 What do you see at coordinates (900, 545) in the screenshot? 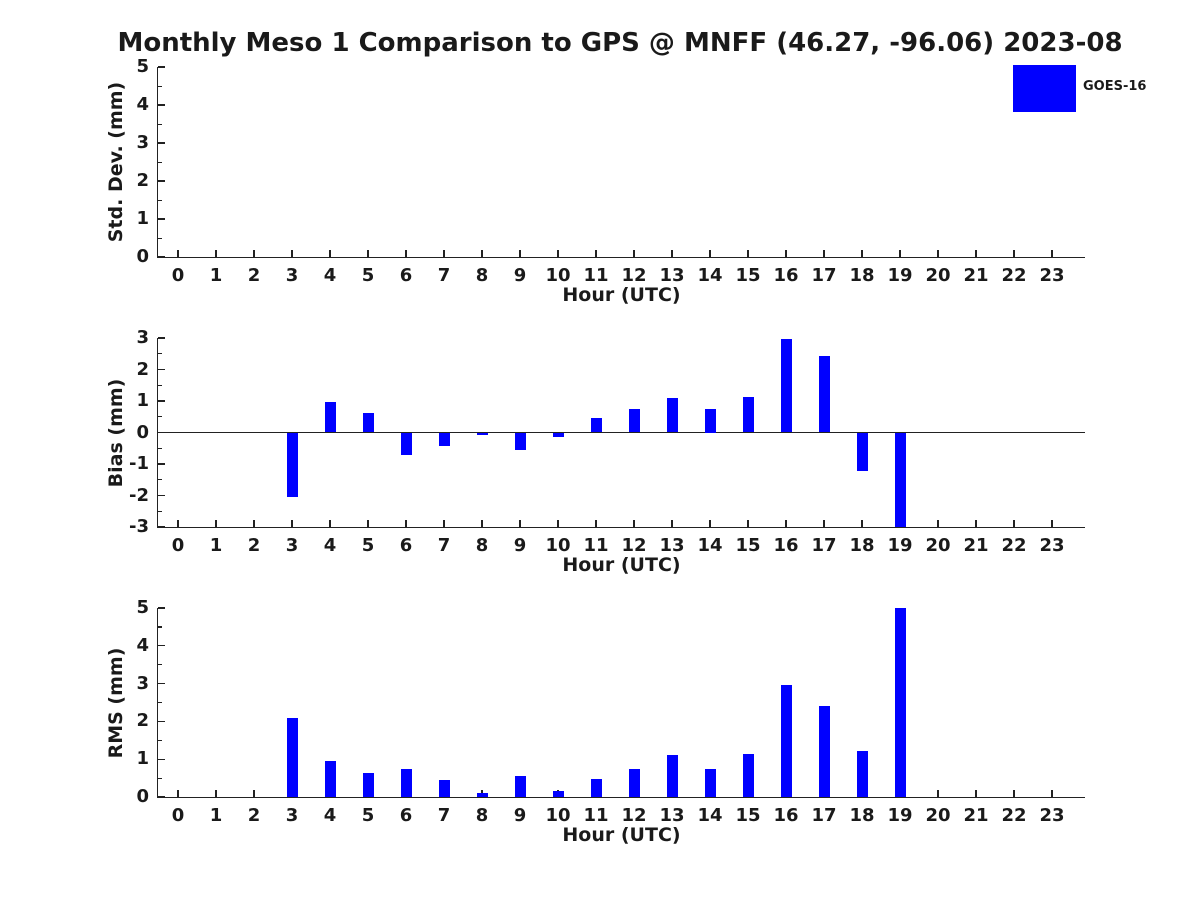
I see `x-tick-label: 19` at bounding box center [900, 545].